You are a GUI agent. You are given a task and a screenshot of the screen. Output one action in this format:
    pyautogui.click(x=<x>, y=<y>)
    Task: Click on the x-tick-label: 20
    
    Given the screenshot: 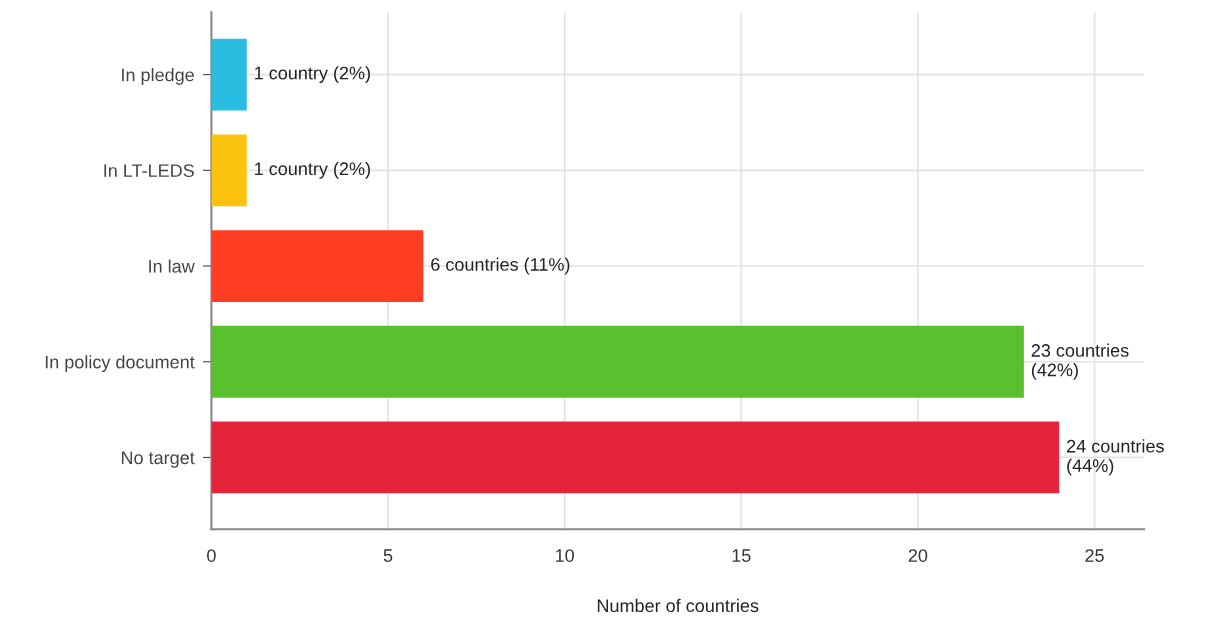 What is the action you would take?
    pyautogui.click(x=918, y=555)
    